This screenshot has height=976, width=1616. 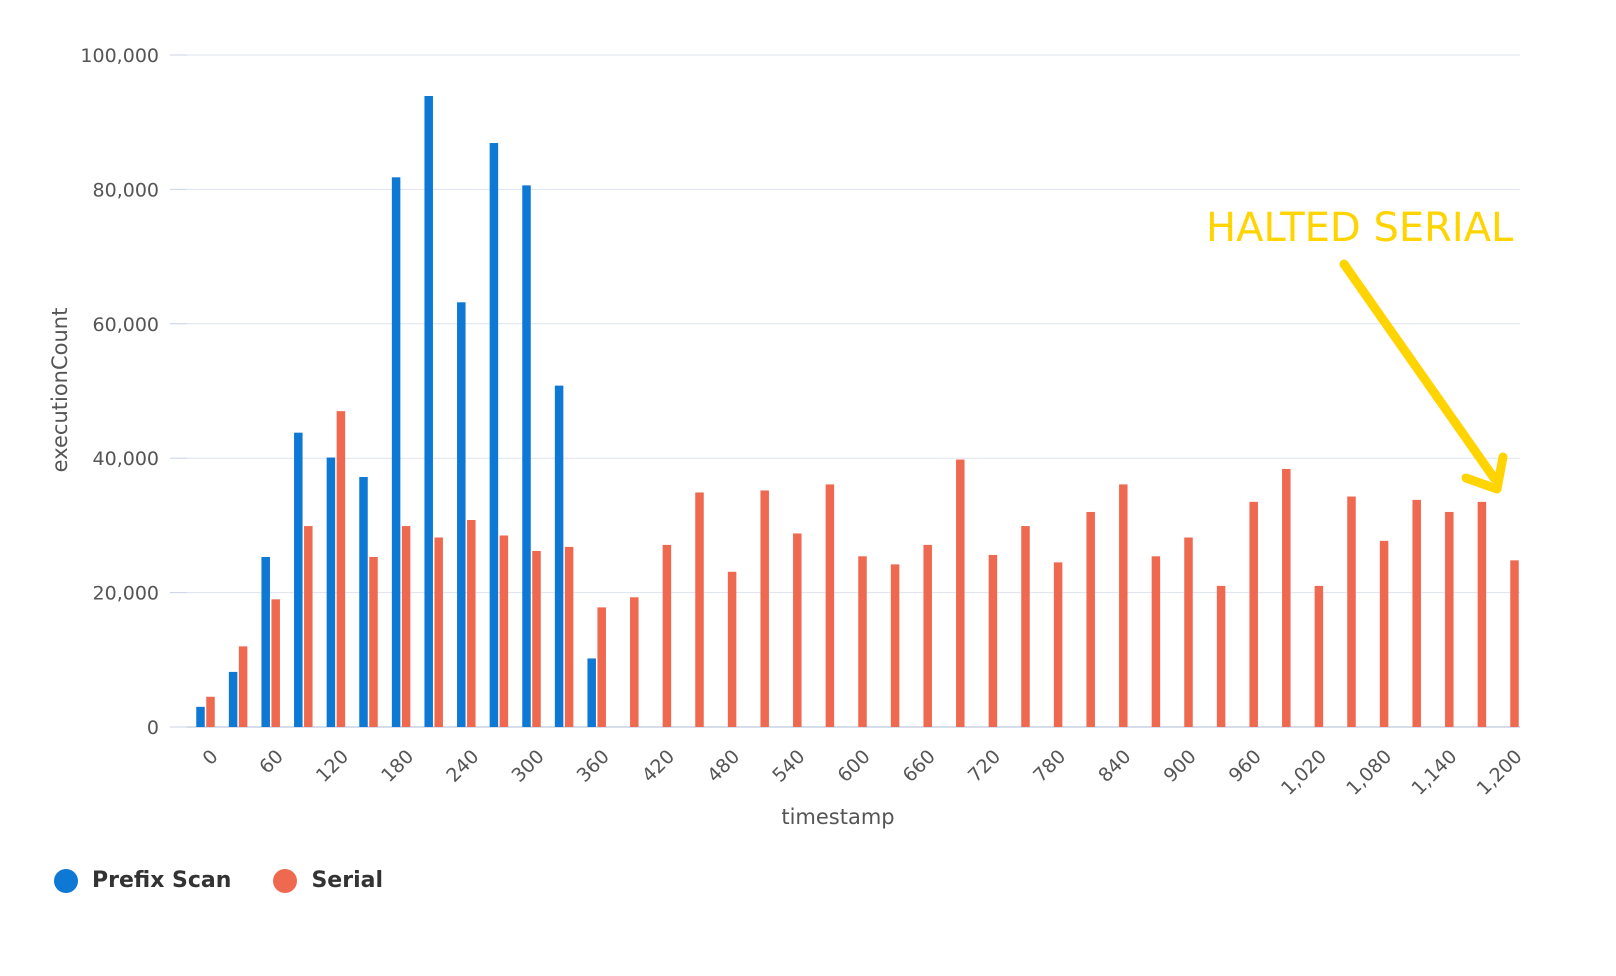 What do you see at coordinates (1049, 766) in the screenshot?
I see `x-tick-label: 780` at bounding box center [1049, 766].